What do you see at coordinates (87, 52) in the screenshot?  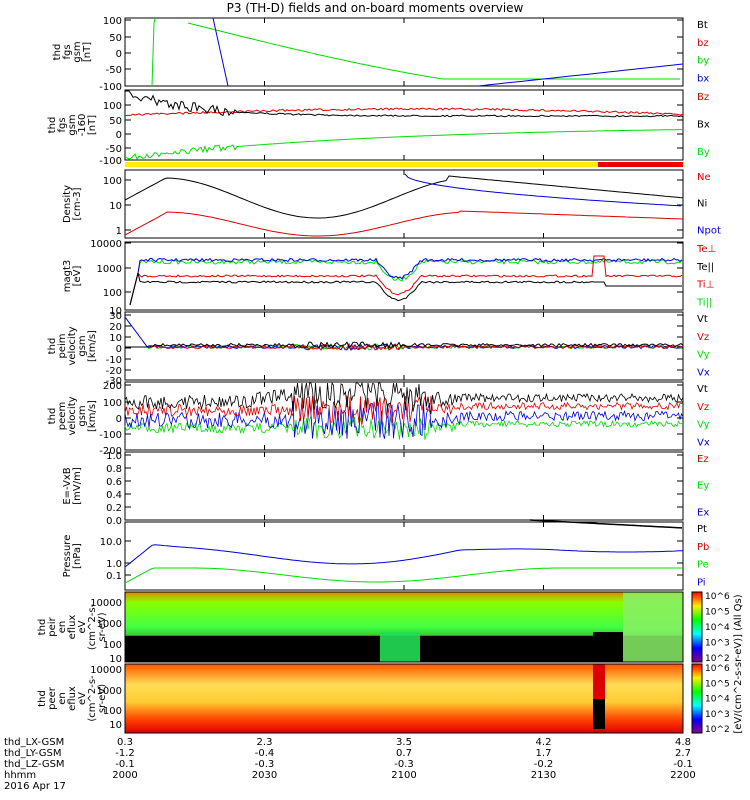 I see `y-axis-label: [nT]` at bounding box center [87, 52].